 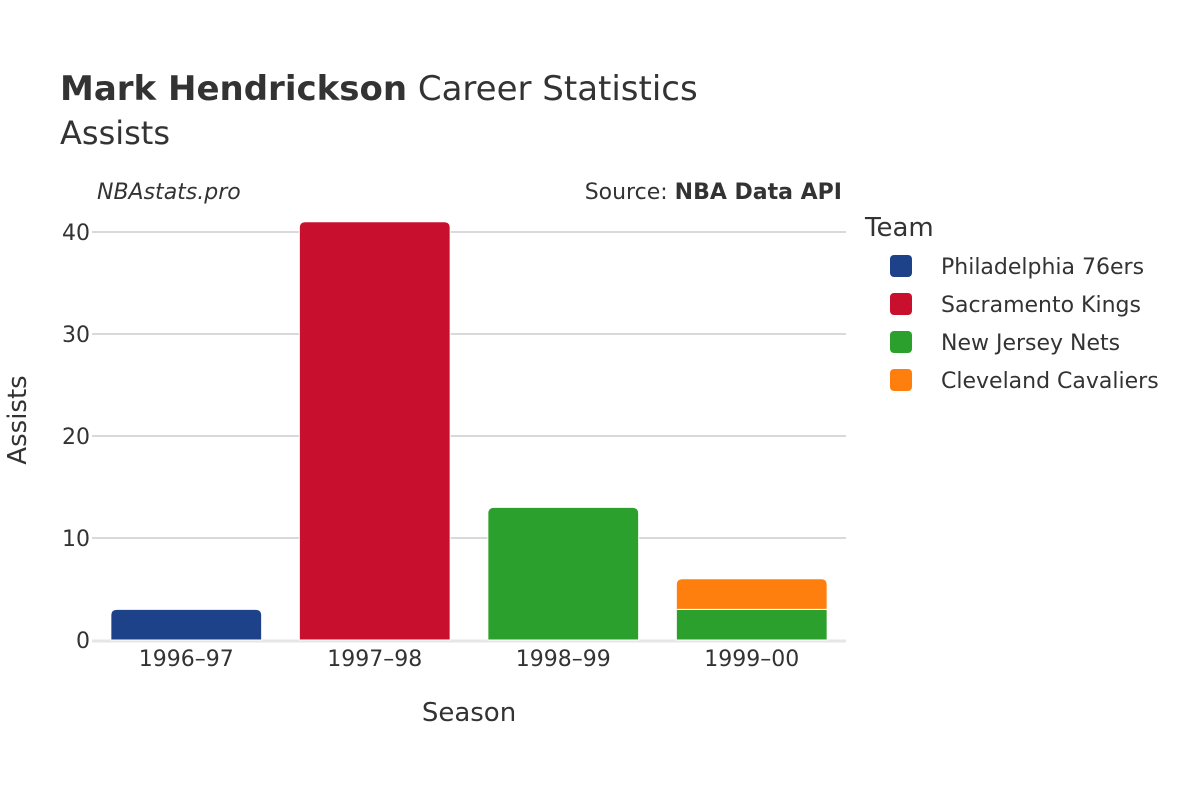 What do you see at coordinates (1030, 343) in the screenshot?
I see `legend-item-label: New Jersey Nets` at bounding box center [1030, 343].